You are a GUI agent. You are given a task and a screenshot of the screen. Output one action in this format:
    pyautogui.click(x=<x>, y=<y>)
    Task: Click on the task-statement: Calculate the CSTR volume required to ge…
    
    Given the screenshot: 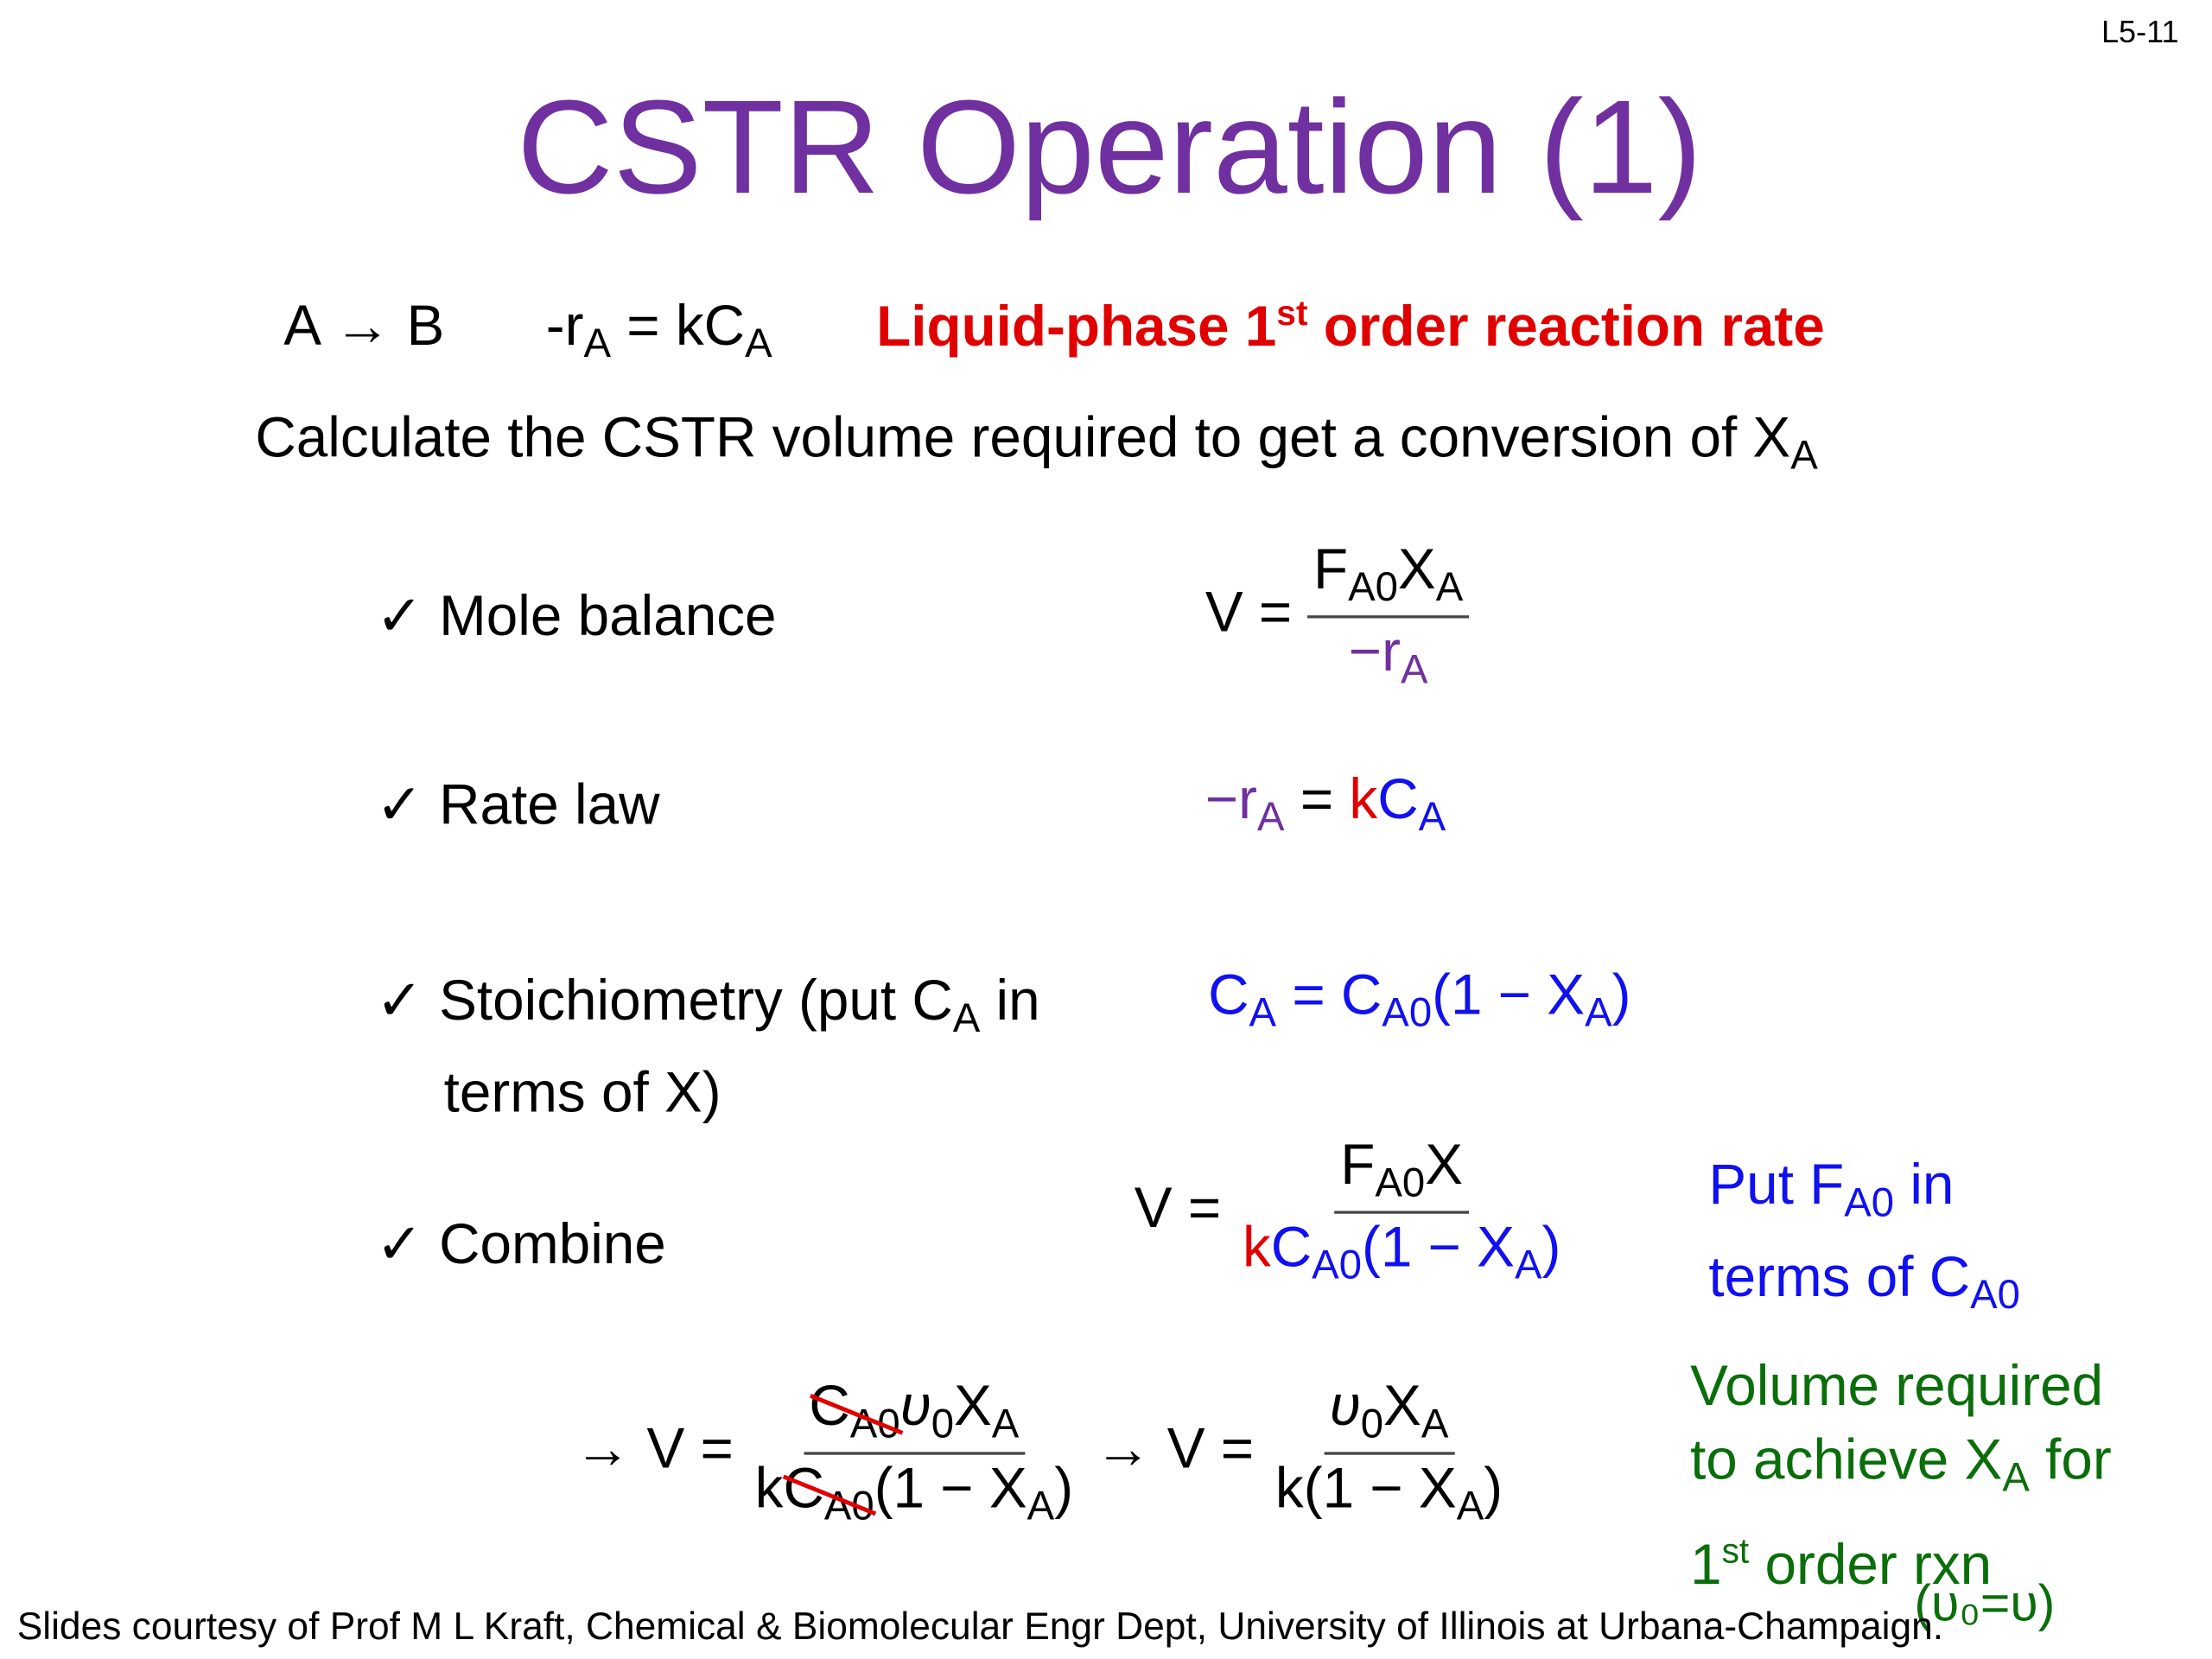 What is the action you would take?
    pyautogui.click(x=1036, y=443)
    